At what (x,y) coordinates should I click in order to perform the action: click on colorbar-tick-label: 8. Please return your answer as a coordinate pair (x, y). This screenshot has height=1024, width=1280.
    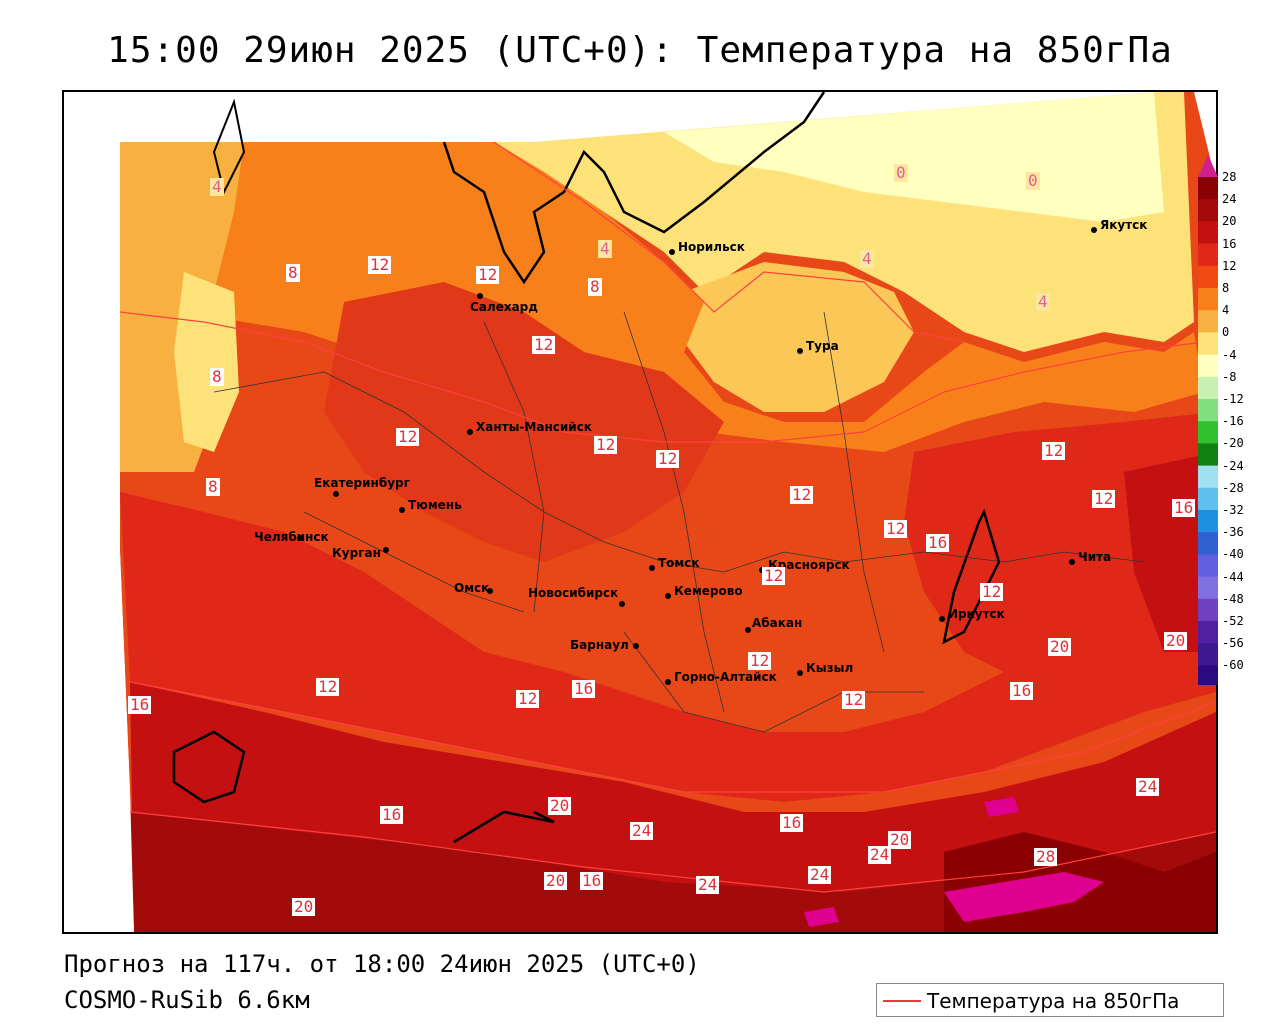
    Looking at the image, I should click on (1226, 288).